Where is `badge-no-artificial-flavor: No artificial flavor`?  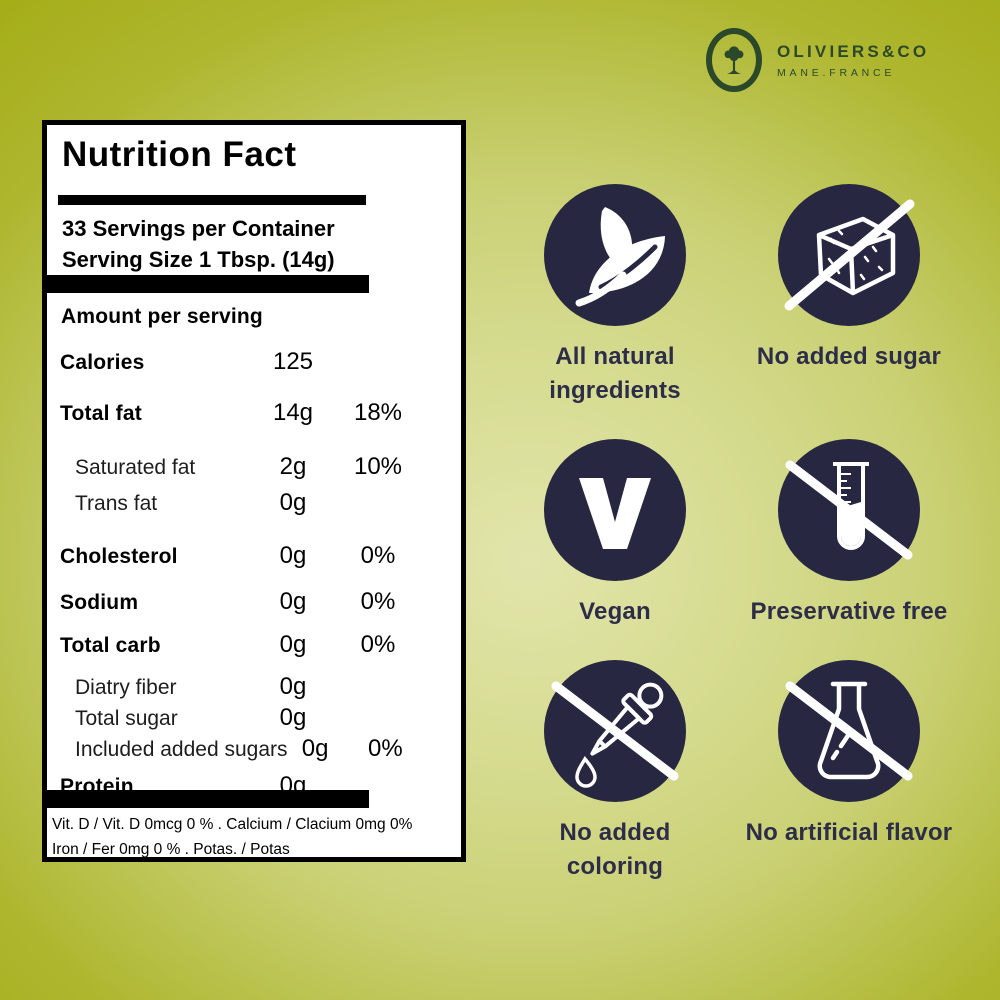 badge-no-artificial-flavor: No artificial flavor is located at coordinates (849, 767).